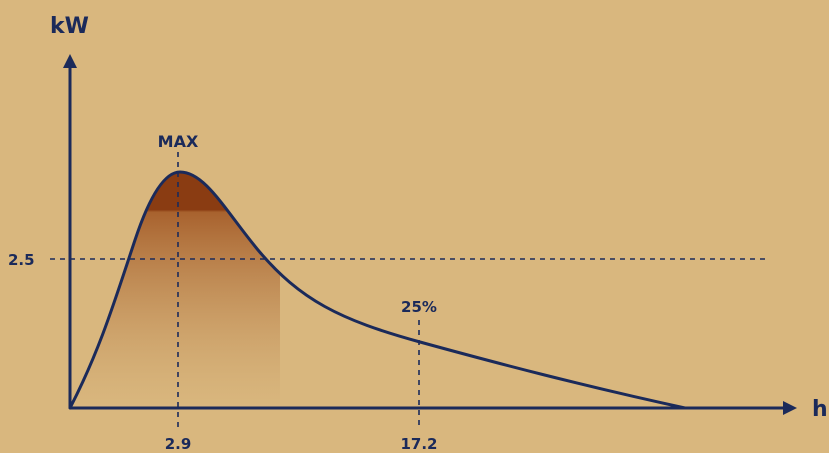 The width and height of the screenshot is (829, 453). What do you see at coordinates (820, 409) in the screenshot?
I see `x-axis-label: h` at bounding box center [820, 409].